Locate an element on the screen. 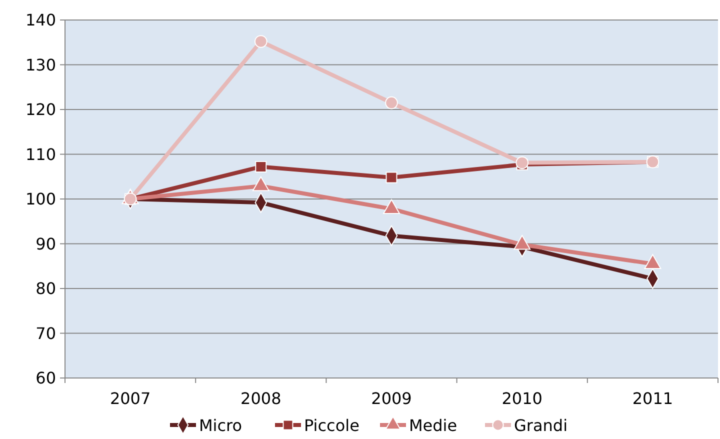 This screenshot has width=720, height=439. y-tick-label: 140 is located at coordinates (40, 20).